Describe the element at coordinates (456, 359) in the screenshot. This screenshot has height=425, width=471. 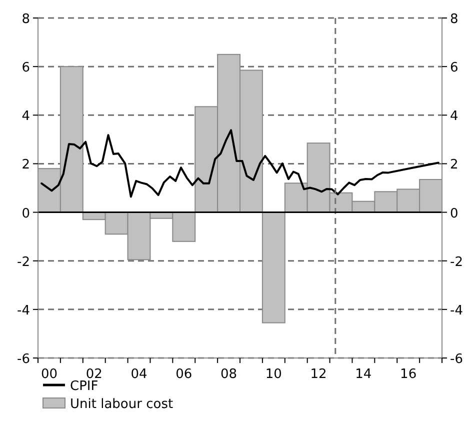
I see `y2-tick-label: -6` at that location.